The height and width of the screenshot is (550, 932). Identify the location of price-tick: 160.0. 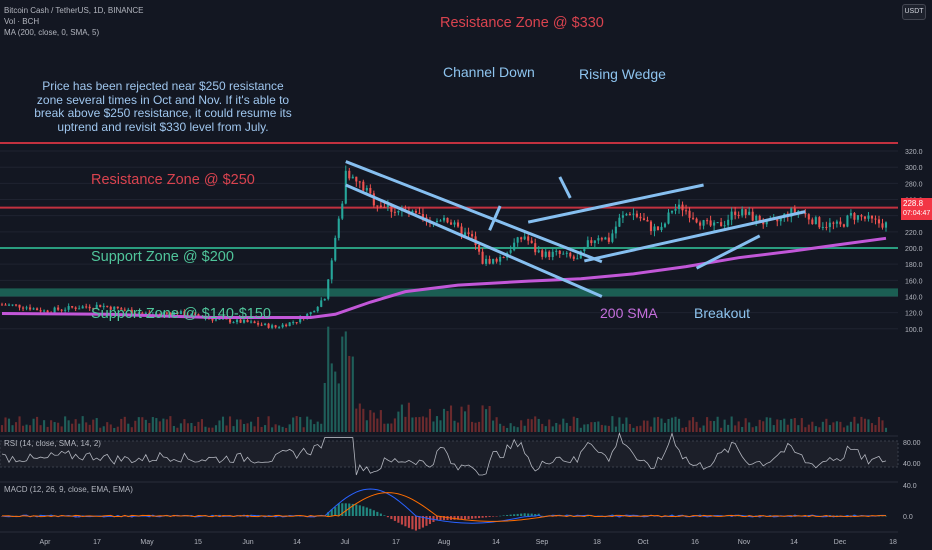
(914, 281).